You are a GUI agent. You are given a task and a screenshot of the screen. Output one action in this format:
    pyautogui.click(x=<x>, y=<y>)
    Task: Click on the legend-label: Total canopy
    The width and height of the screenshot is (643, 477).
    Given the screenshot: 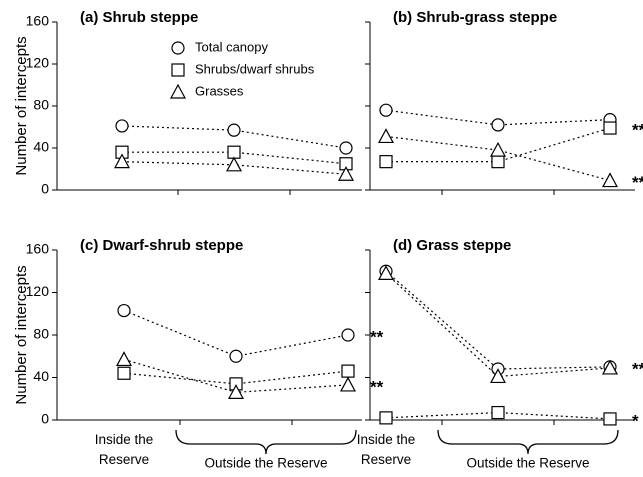 What is the action you would take?
    pyautogui.click(x=231, y=46)
    